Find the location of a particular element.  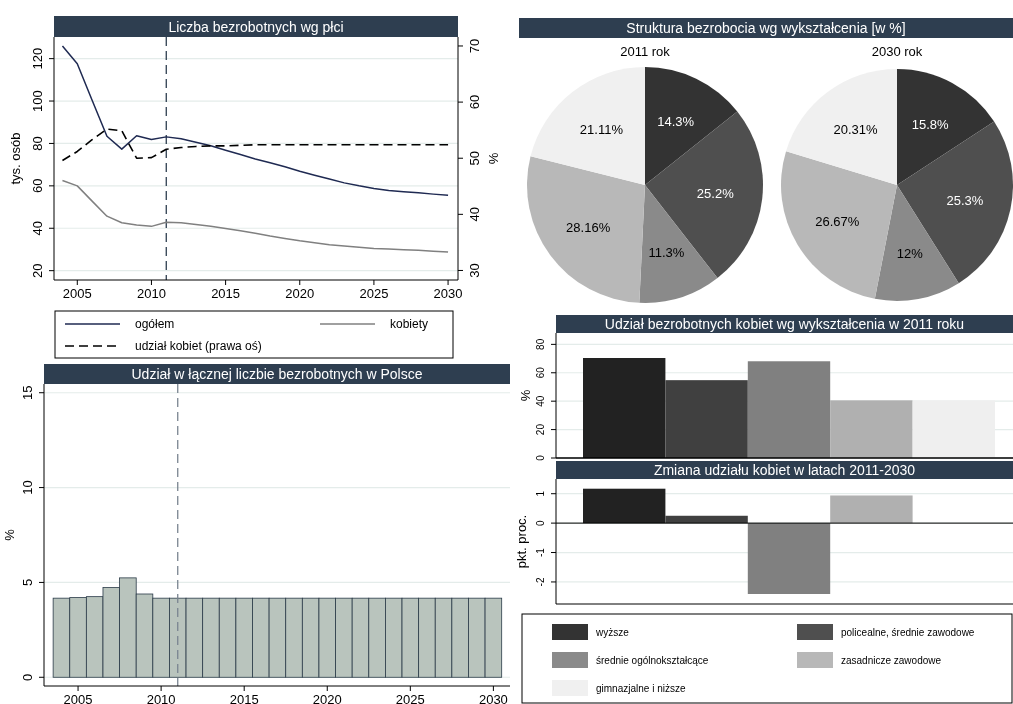

chart-title: Zmiana udziału kobiet w latach 2011-2030 is located at coordinates (784, 470).